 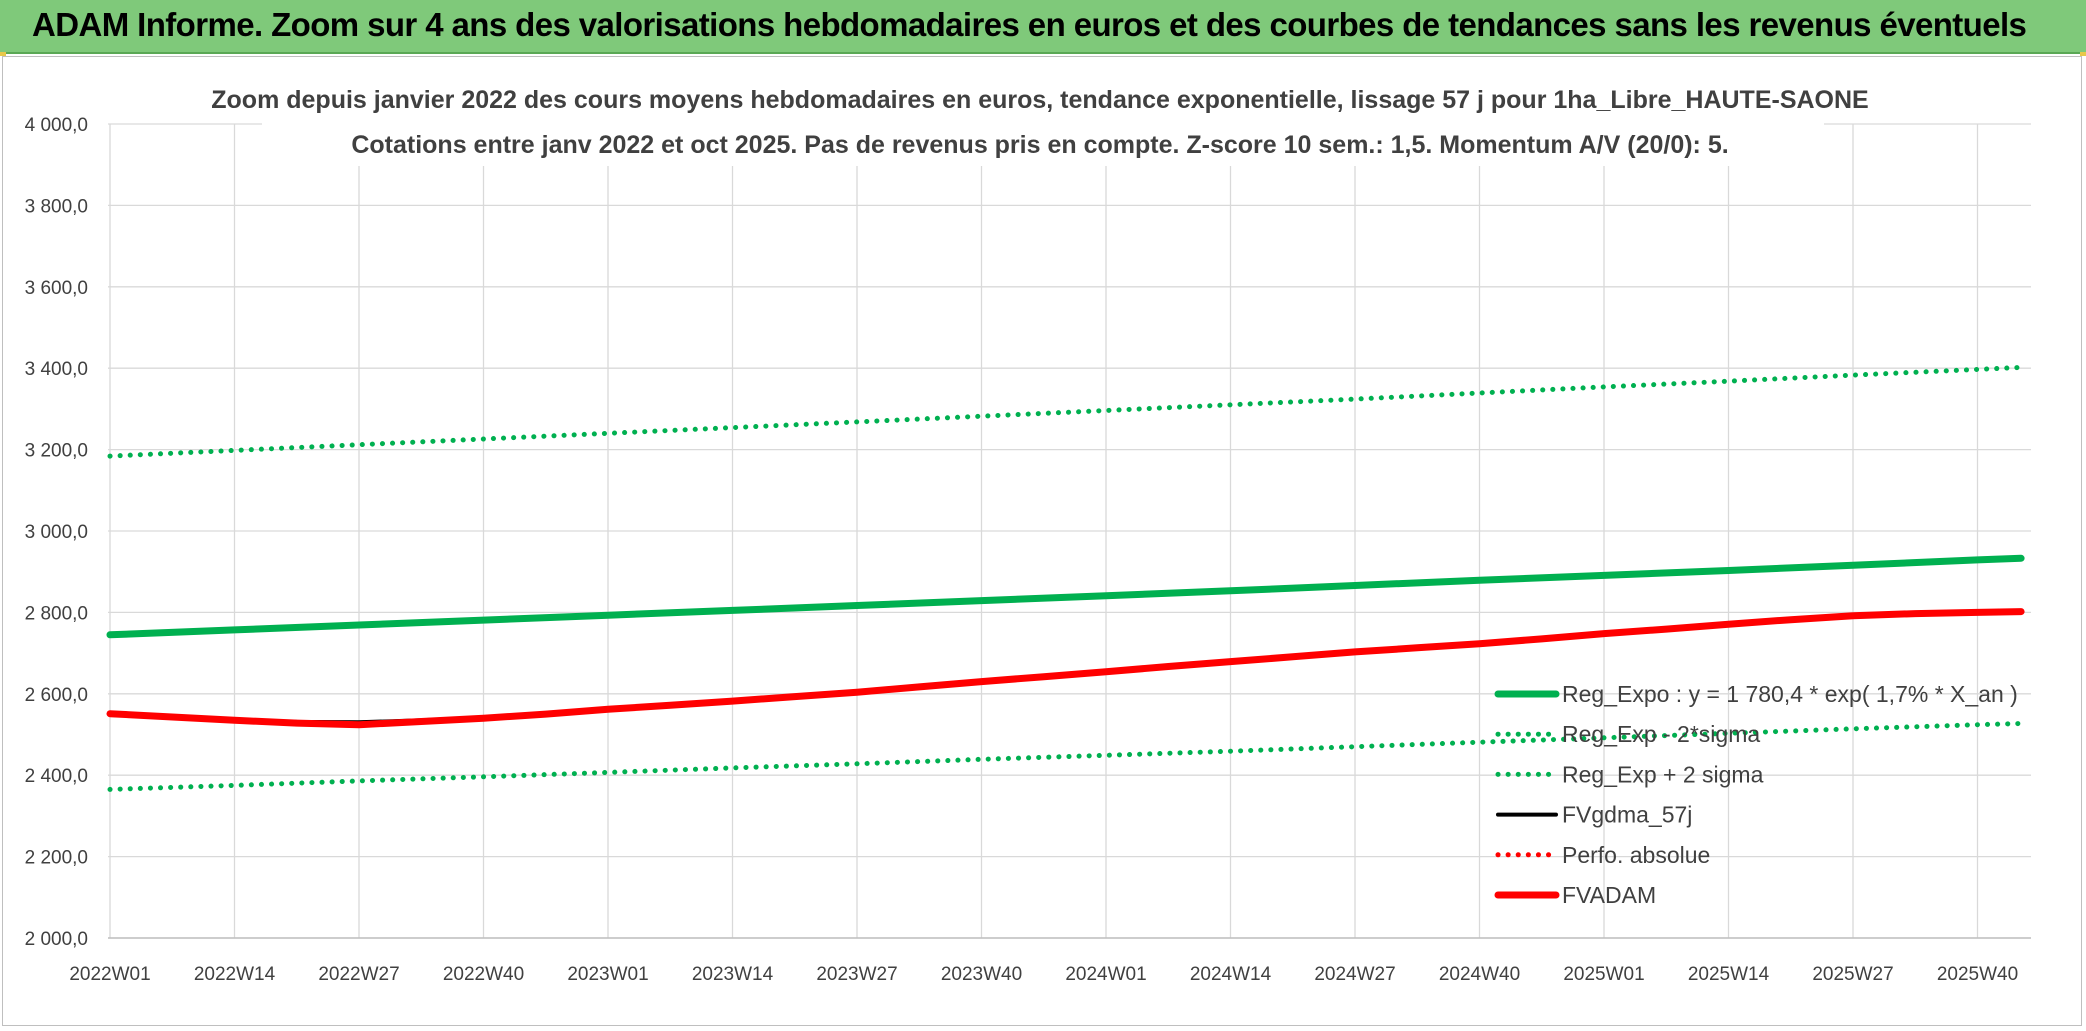 What do you see at coordinates (56, 206) in the screenshot?
I see `y-tick-label: 3 800,0` at bounding box center [56, 206].